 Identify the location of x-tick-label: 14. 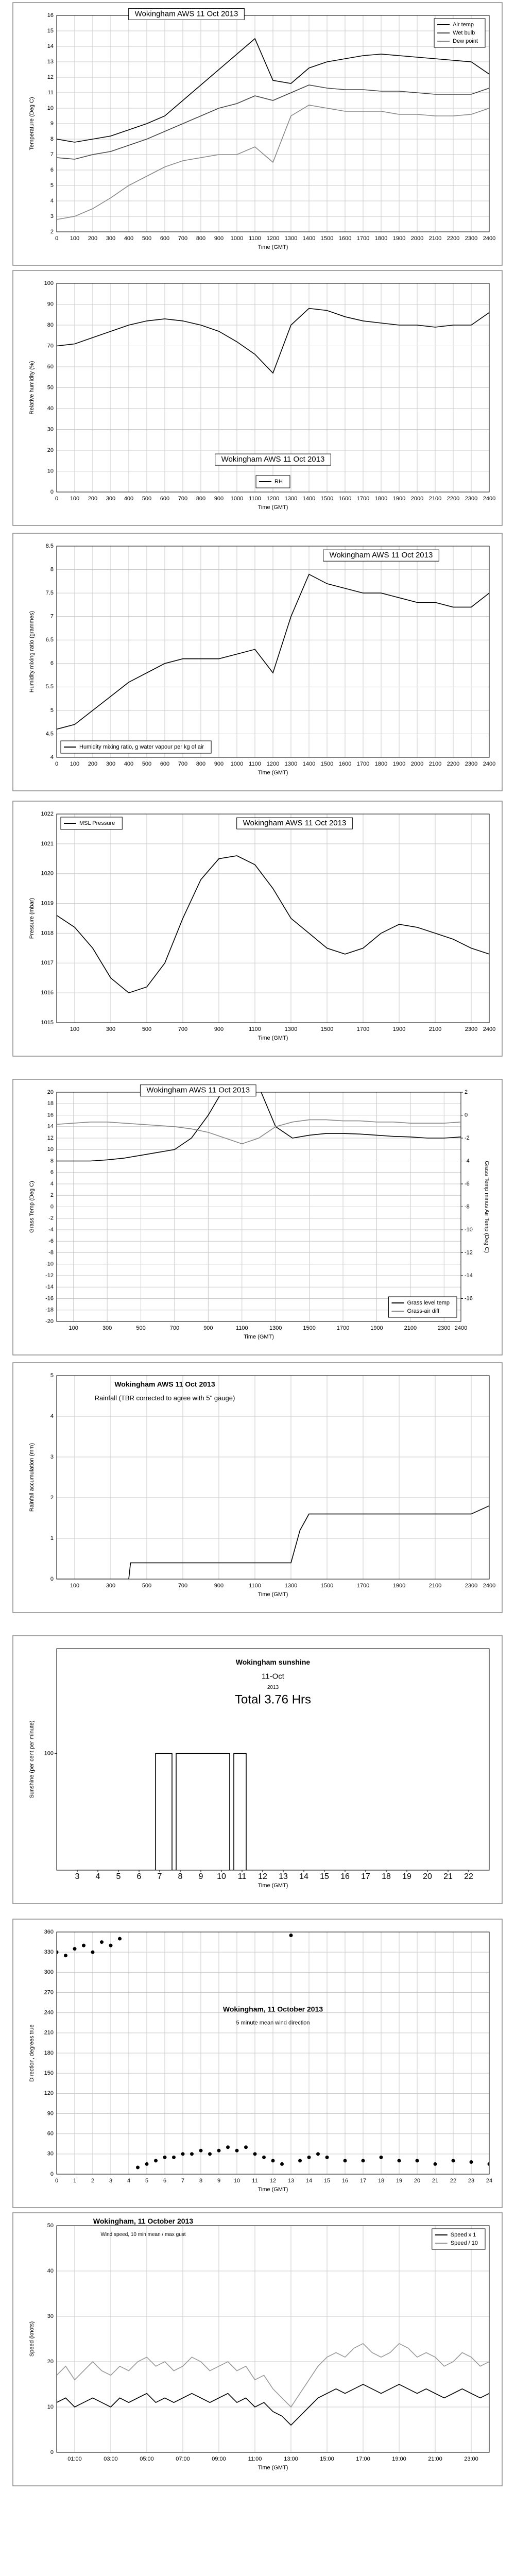
(309, 2181).